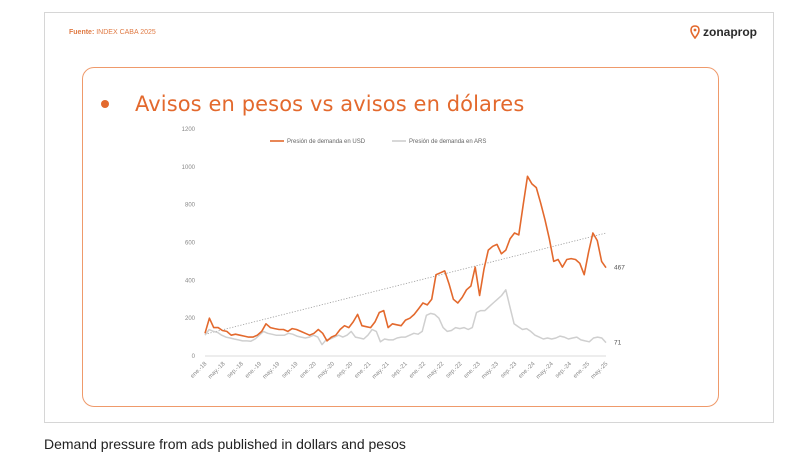 Image resolution: width=802 pixels, height=461 pixels. What do you see at coordinates (126, 32) in the screenshot?
I see `source-text: INDEX CABA 2025` at bounding box center [126, 32].